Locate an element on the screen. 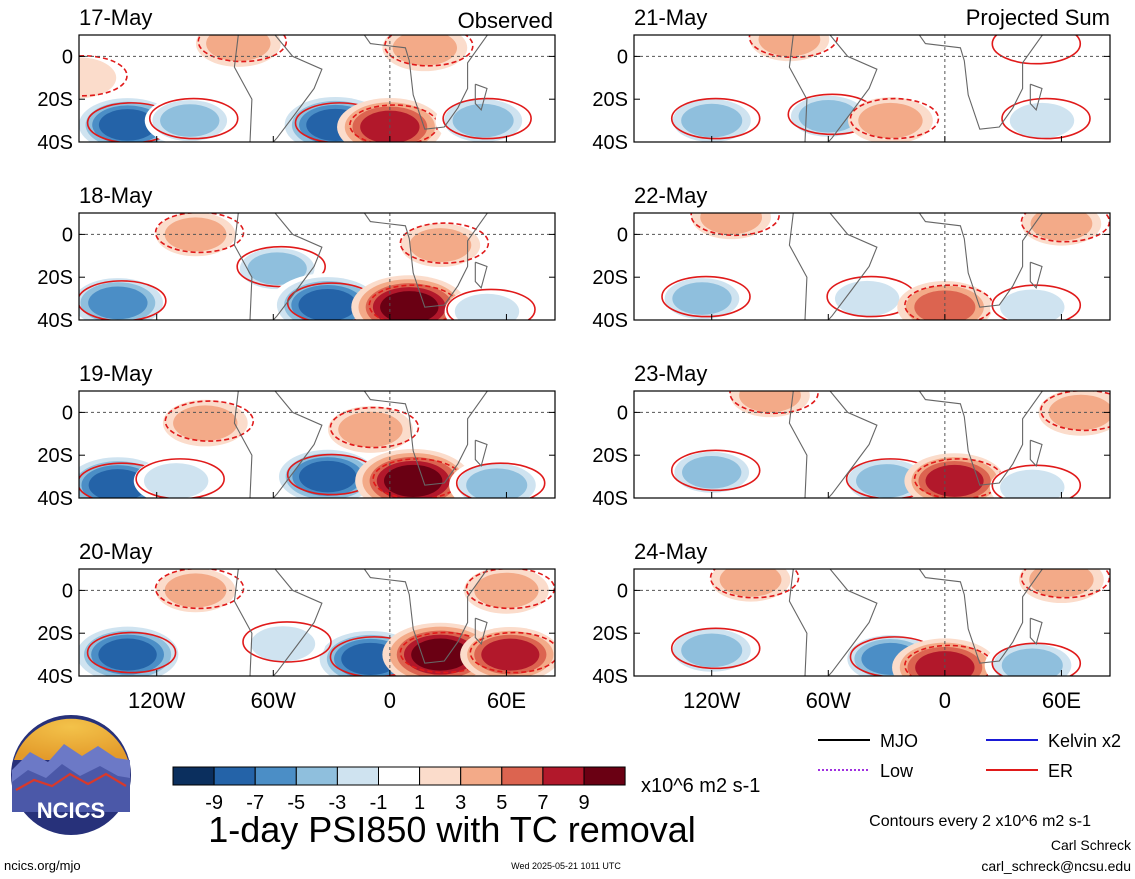 The image size is (1135, 879). source-link: ncics.org/mjo is located at coordinates (42, 865).